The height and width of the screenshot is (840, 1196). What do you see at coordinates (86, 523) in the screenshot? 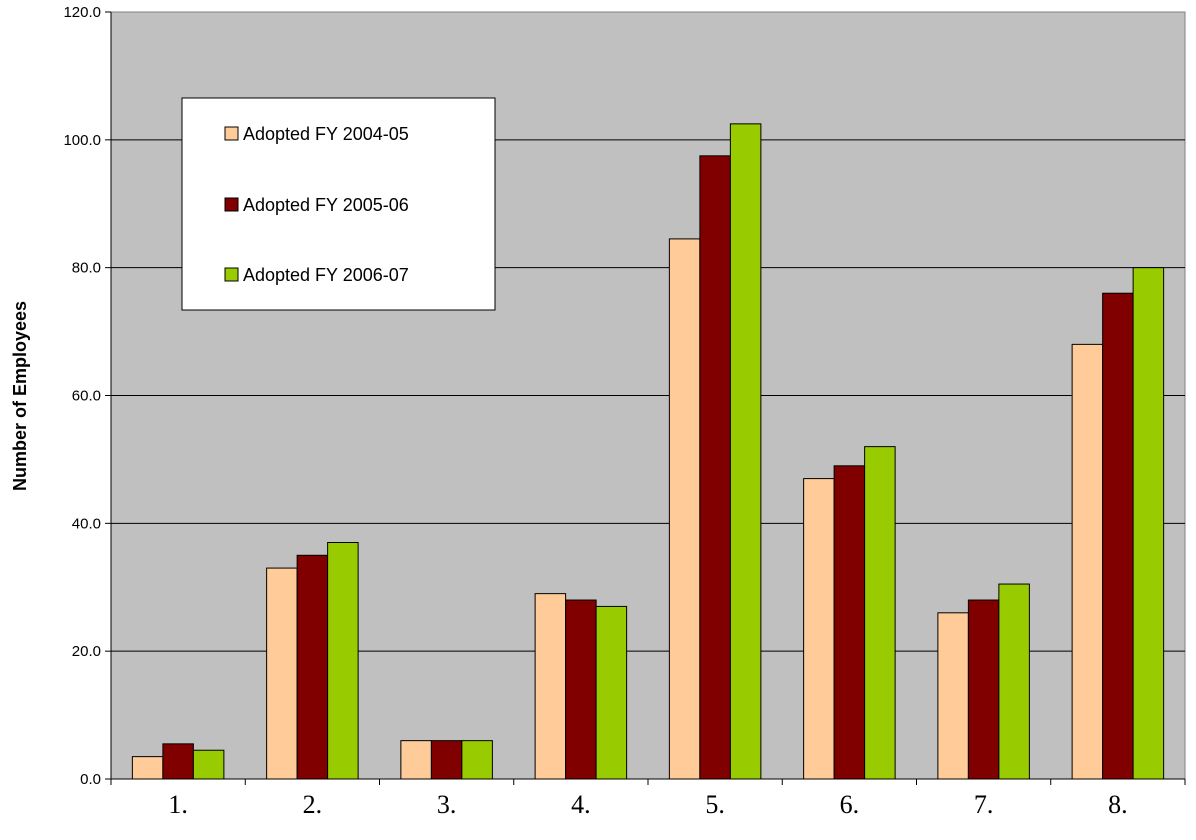
I see `y-tick-label: 40.0` at bounding box center [86, 523].